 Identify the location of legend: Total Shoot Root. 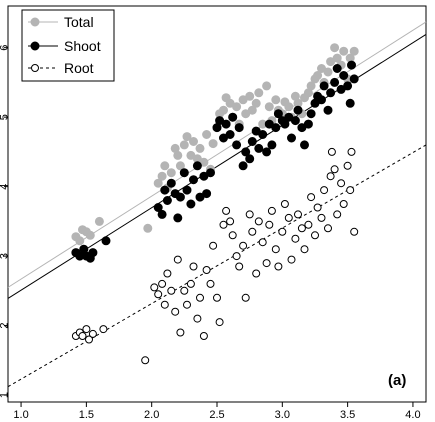
(68, 45).